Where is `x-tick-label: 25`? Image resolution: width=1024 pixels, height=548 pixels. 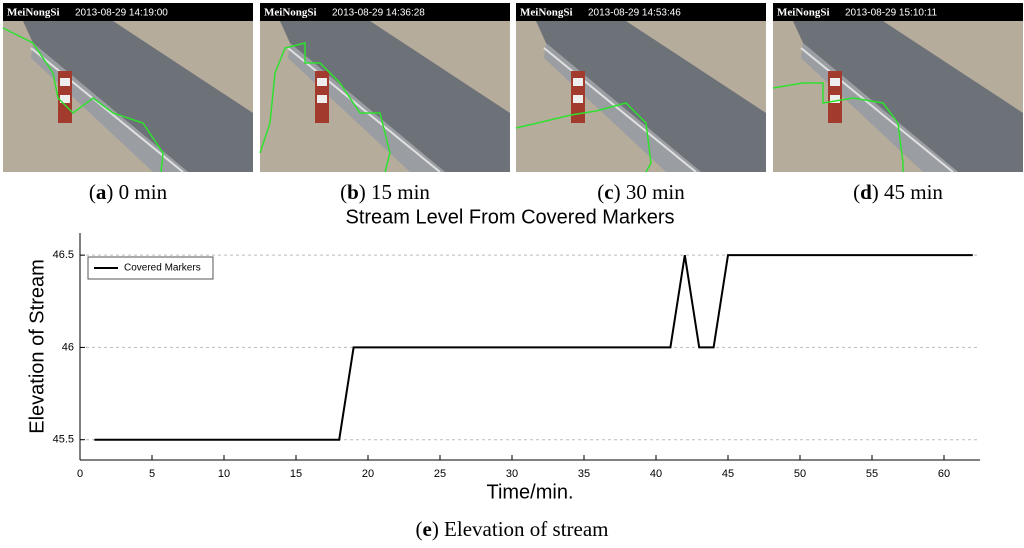
x-tick-label: 25 is located at coordinates (440, 474).